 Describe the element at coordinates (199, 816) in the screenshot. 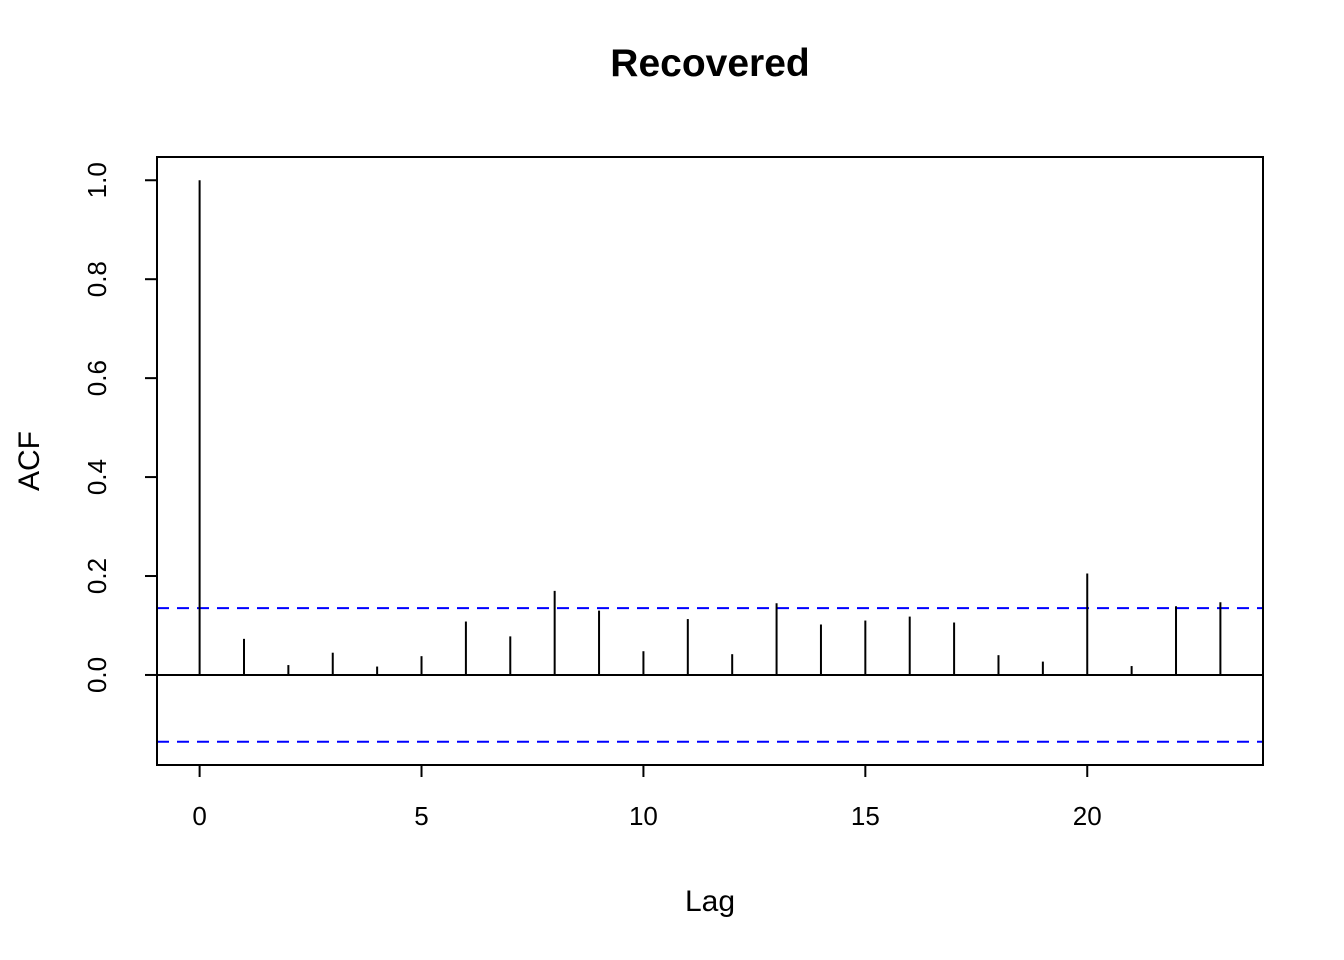

I see `x-tick-label-0: 0` at that location.